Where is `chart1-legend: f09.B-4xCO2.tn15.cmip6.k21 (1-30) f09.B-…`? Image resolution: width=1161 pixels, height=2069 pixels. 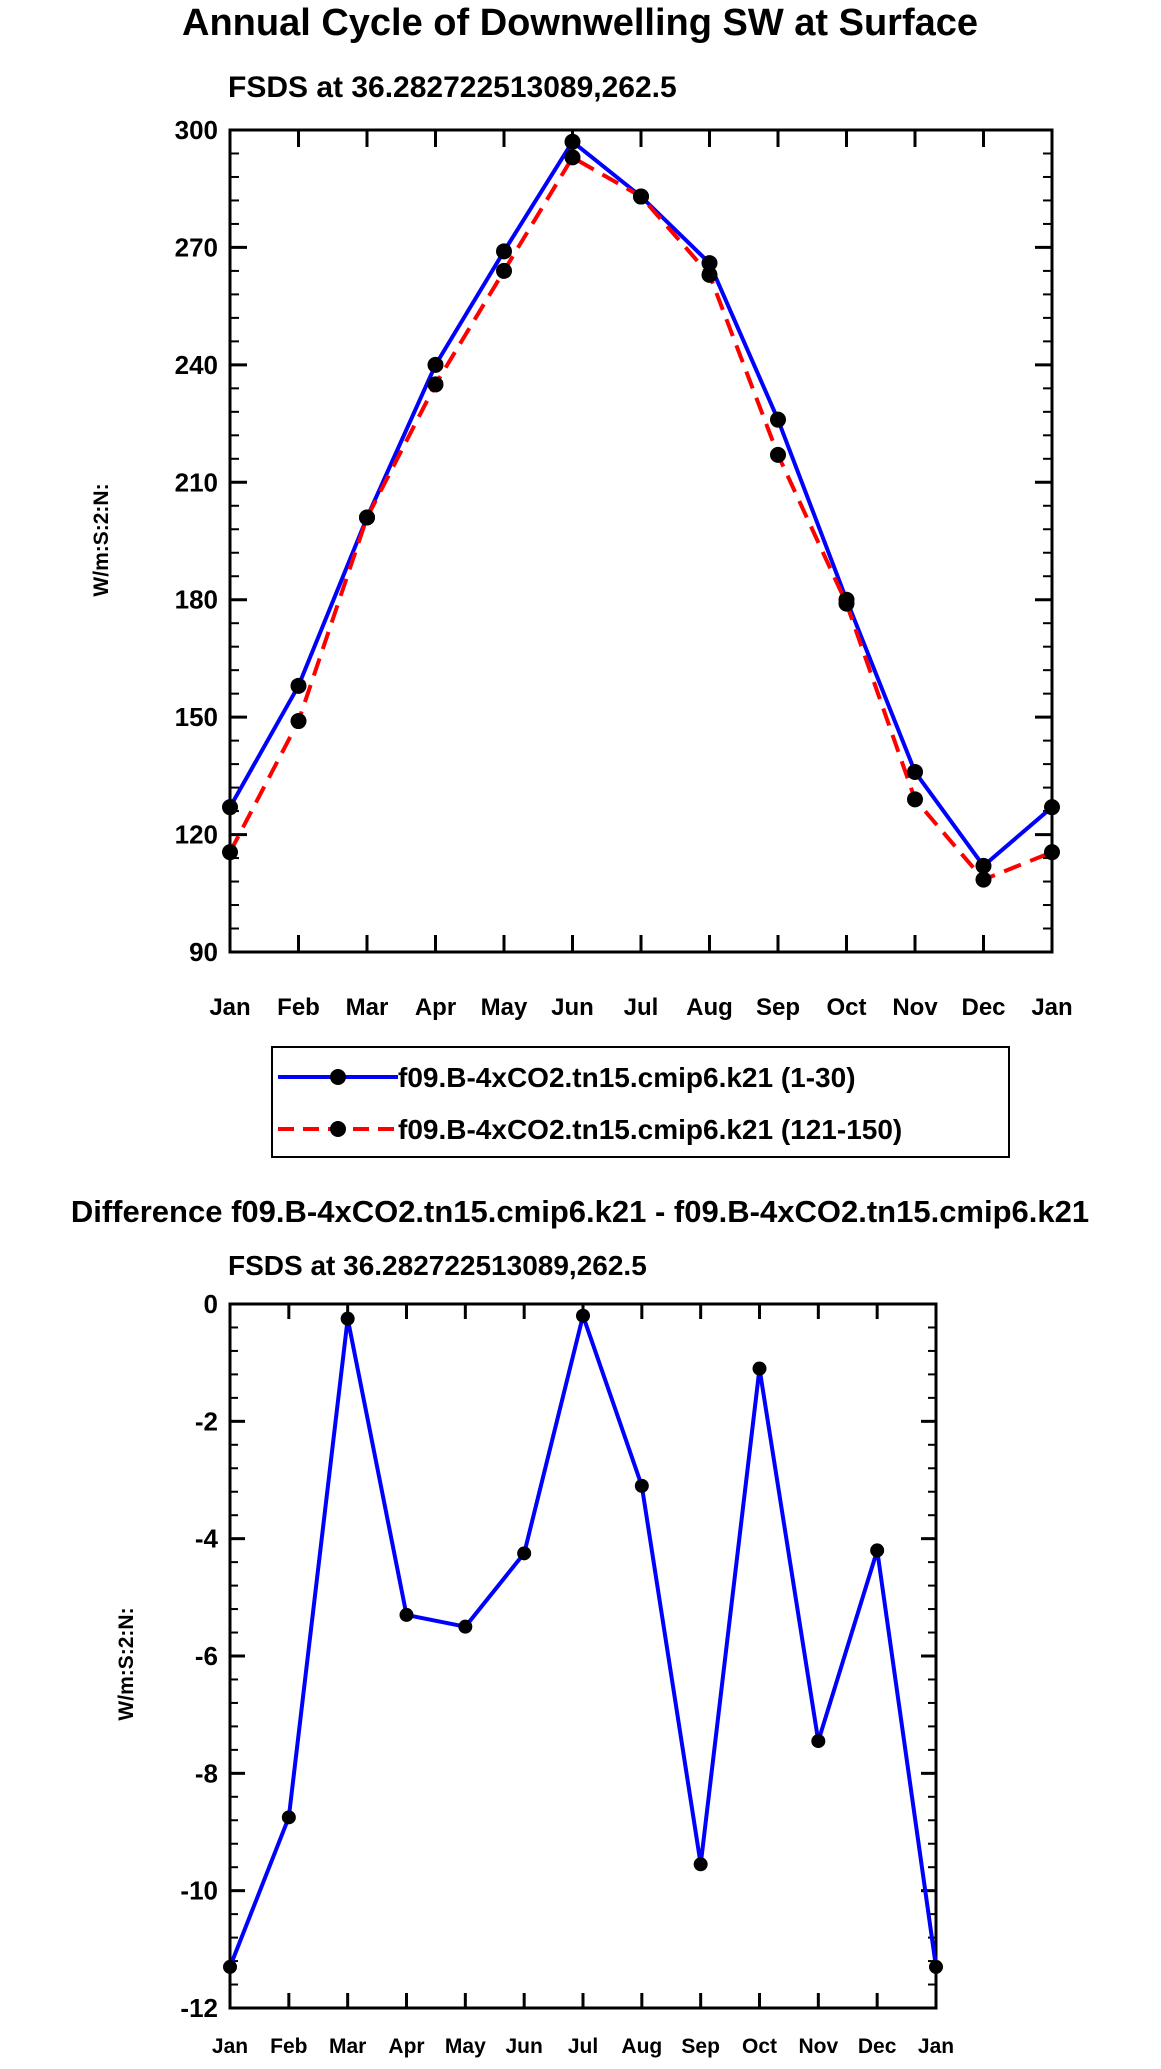
chart1-legend: f09.B-4xCO2.tn15.cmip6.k21 (1-30) f09.B-… is located at coordinates (640, 1102).